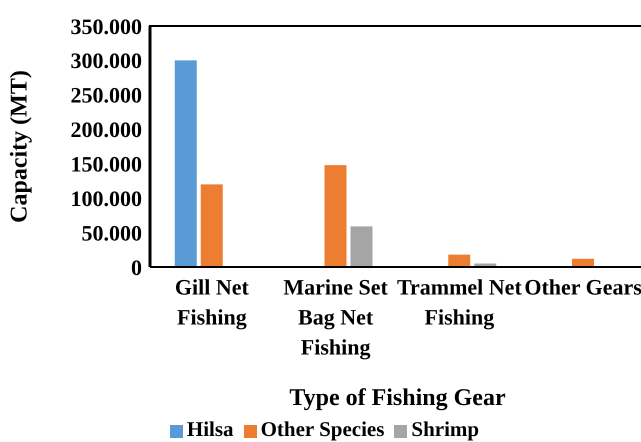  I want to click on legend-label: Other Species, so click(322, 429).